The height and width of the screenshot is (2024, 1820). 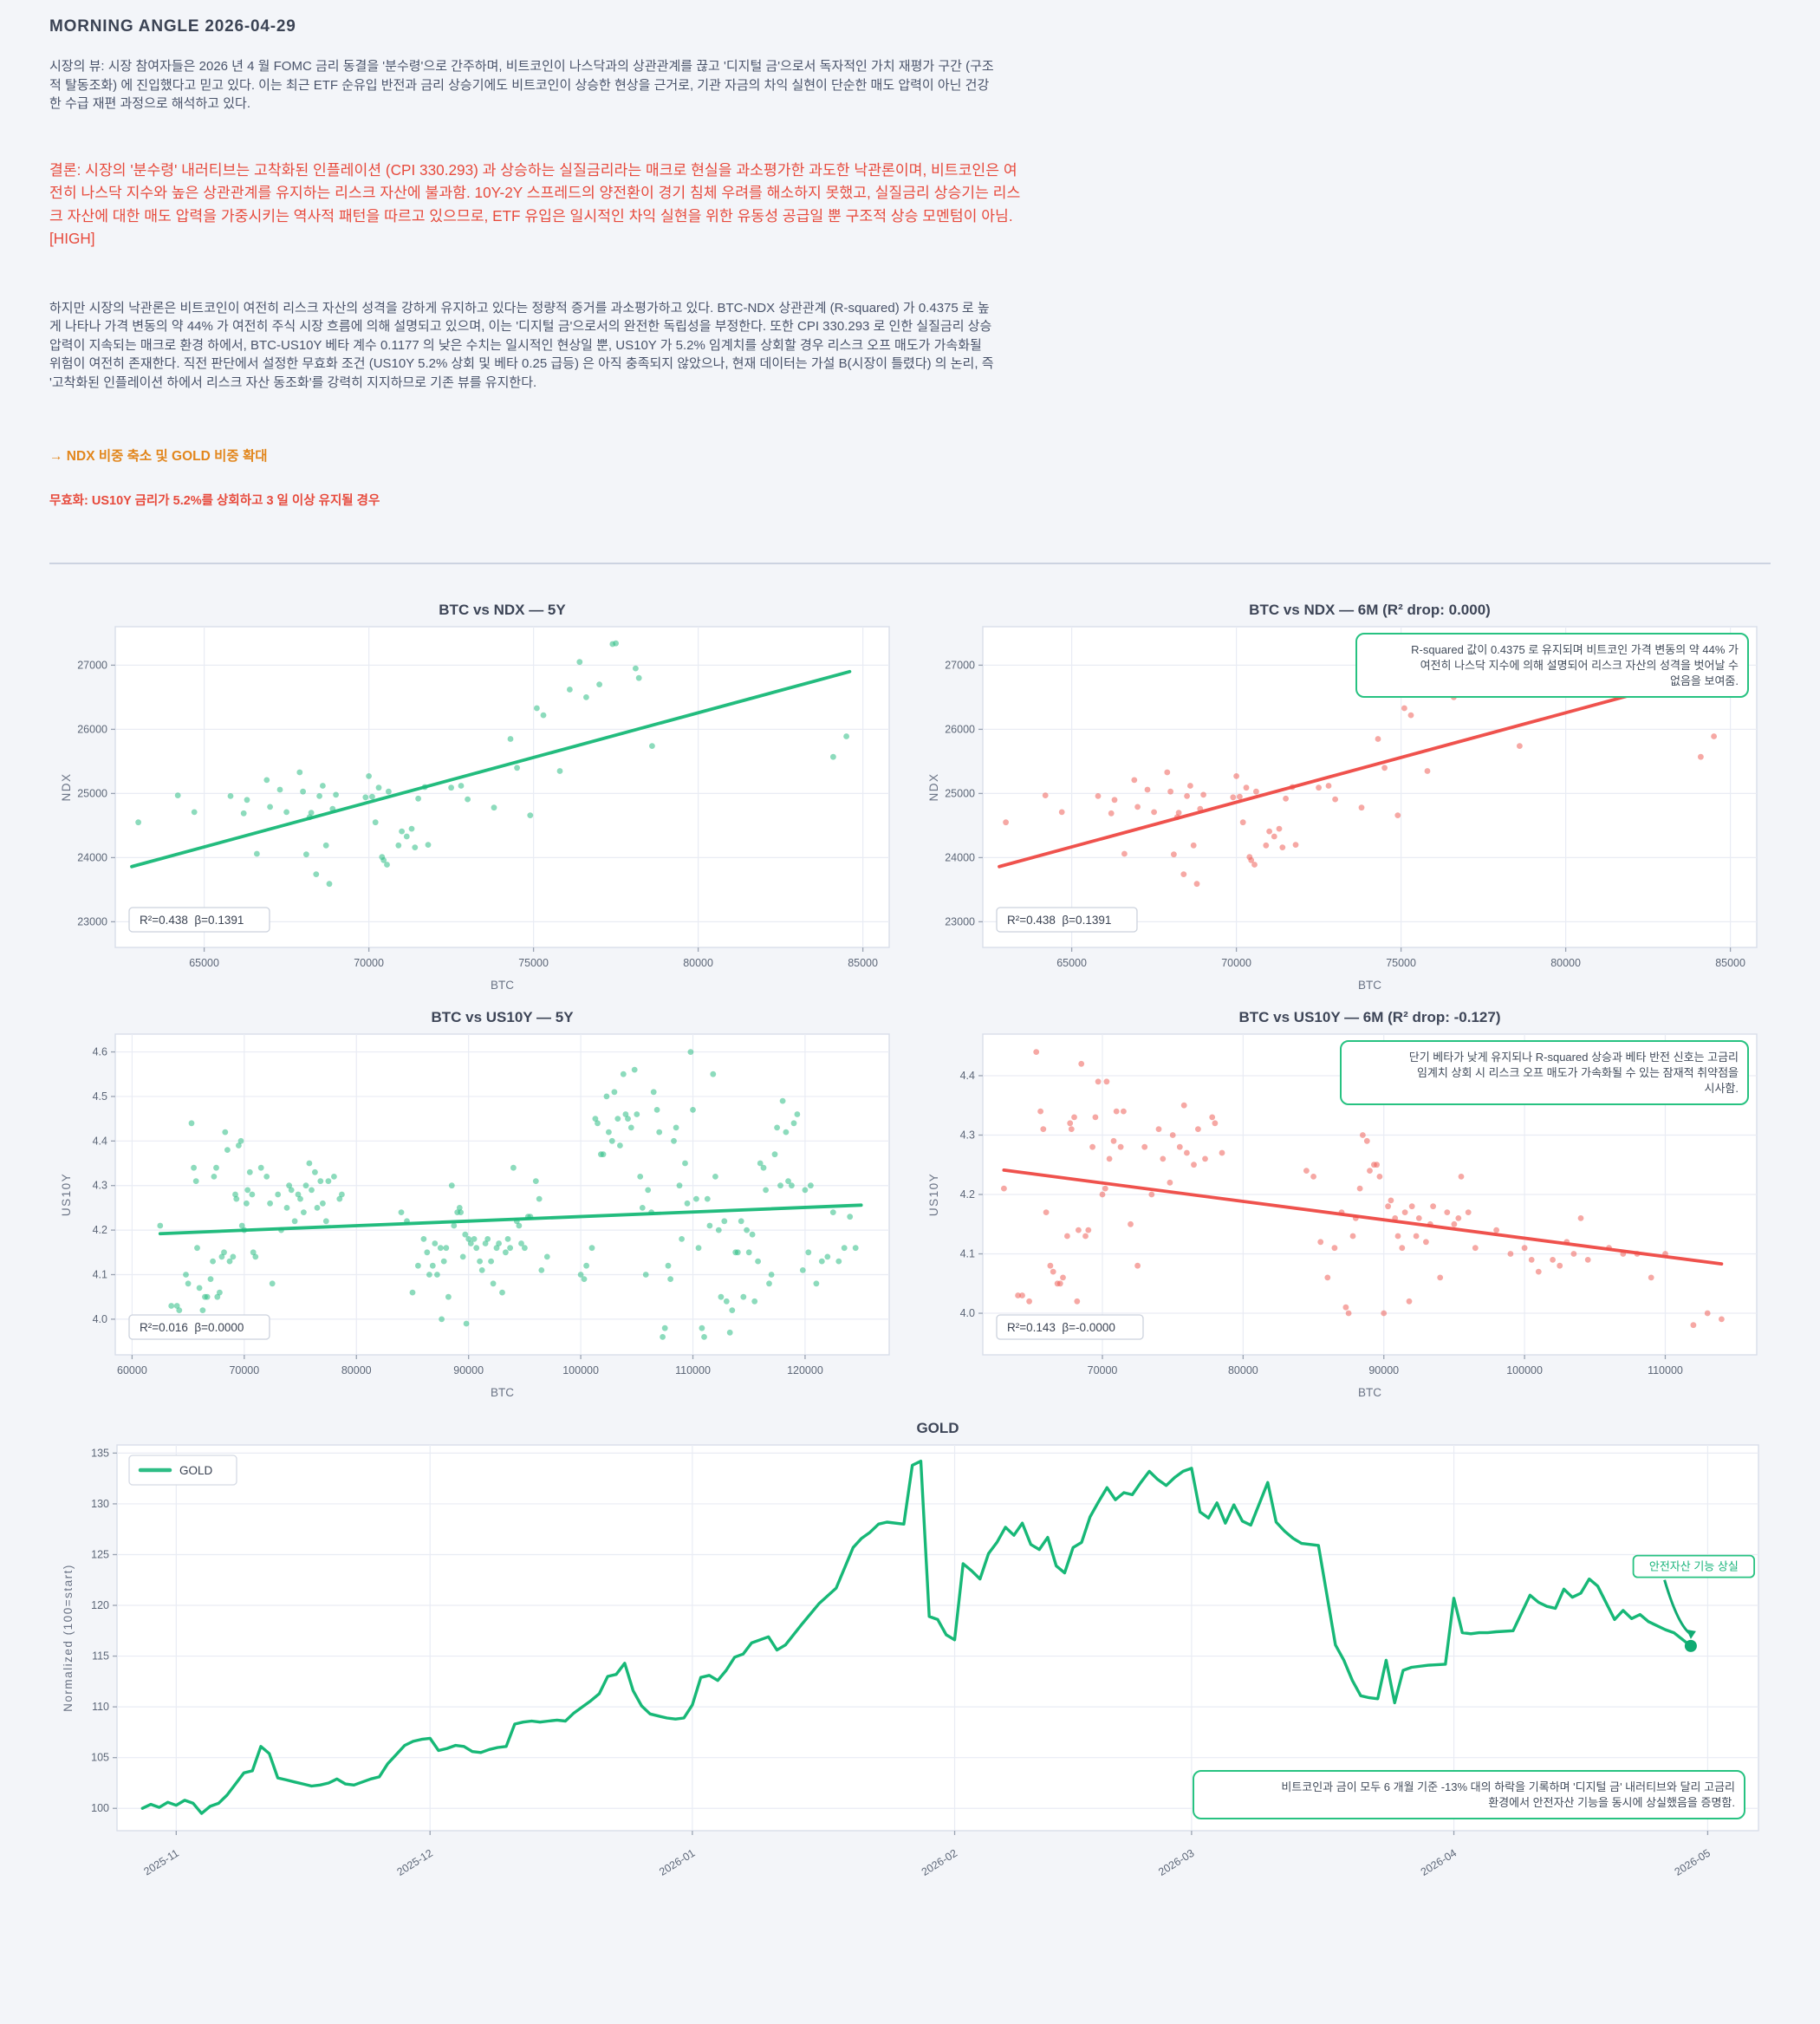 What do you see at coordinates (1370, 1017) in the screenshot?
I see `chart-title: BTC vs US10Y — 6M (R² drop: -0.127)` at bounding box center [1370, 1017].